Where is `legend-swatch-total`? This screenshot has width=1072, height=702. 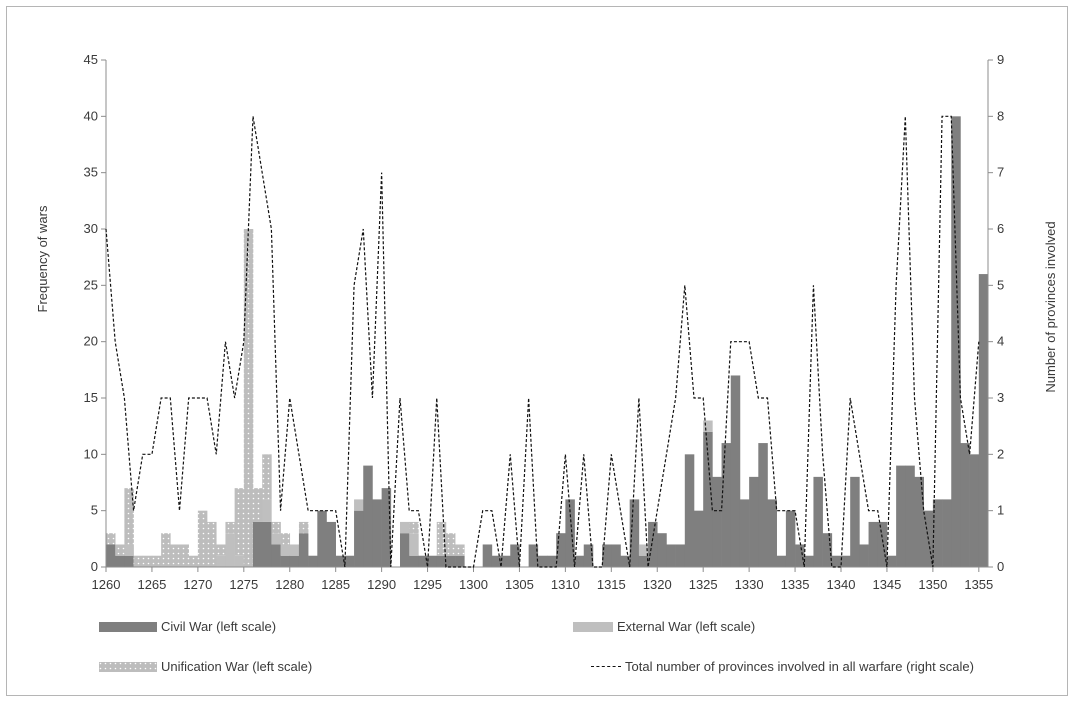 legend-swatch-total is located at coordinates (606, 666).